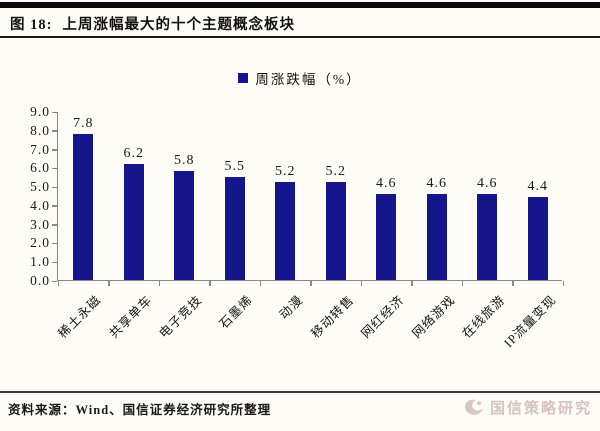  I want to click on bar-value-label: 5.5, so click(234, 166).